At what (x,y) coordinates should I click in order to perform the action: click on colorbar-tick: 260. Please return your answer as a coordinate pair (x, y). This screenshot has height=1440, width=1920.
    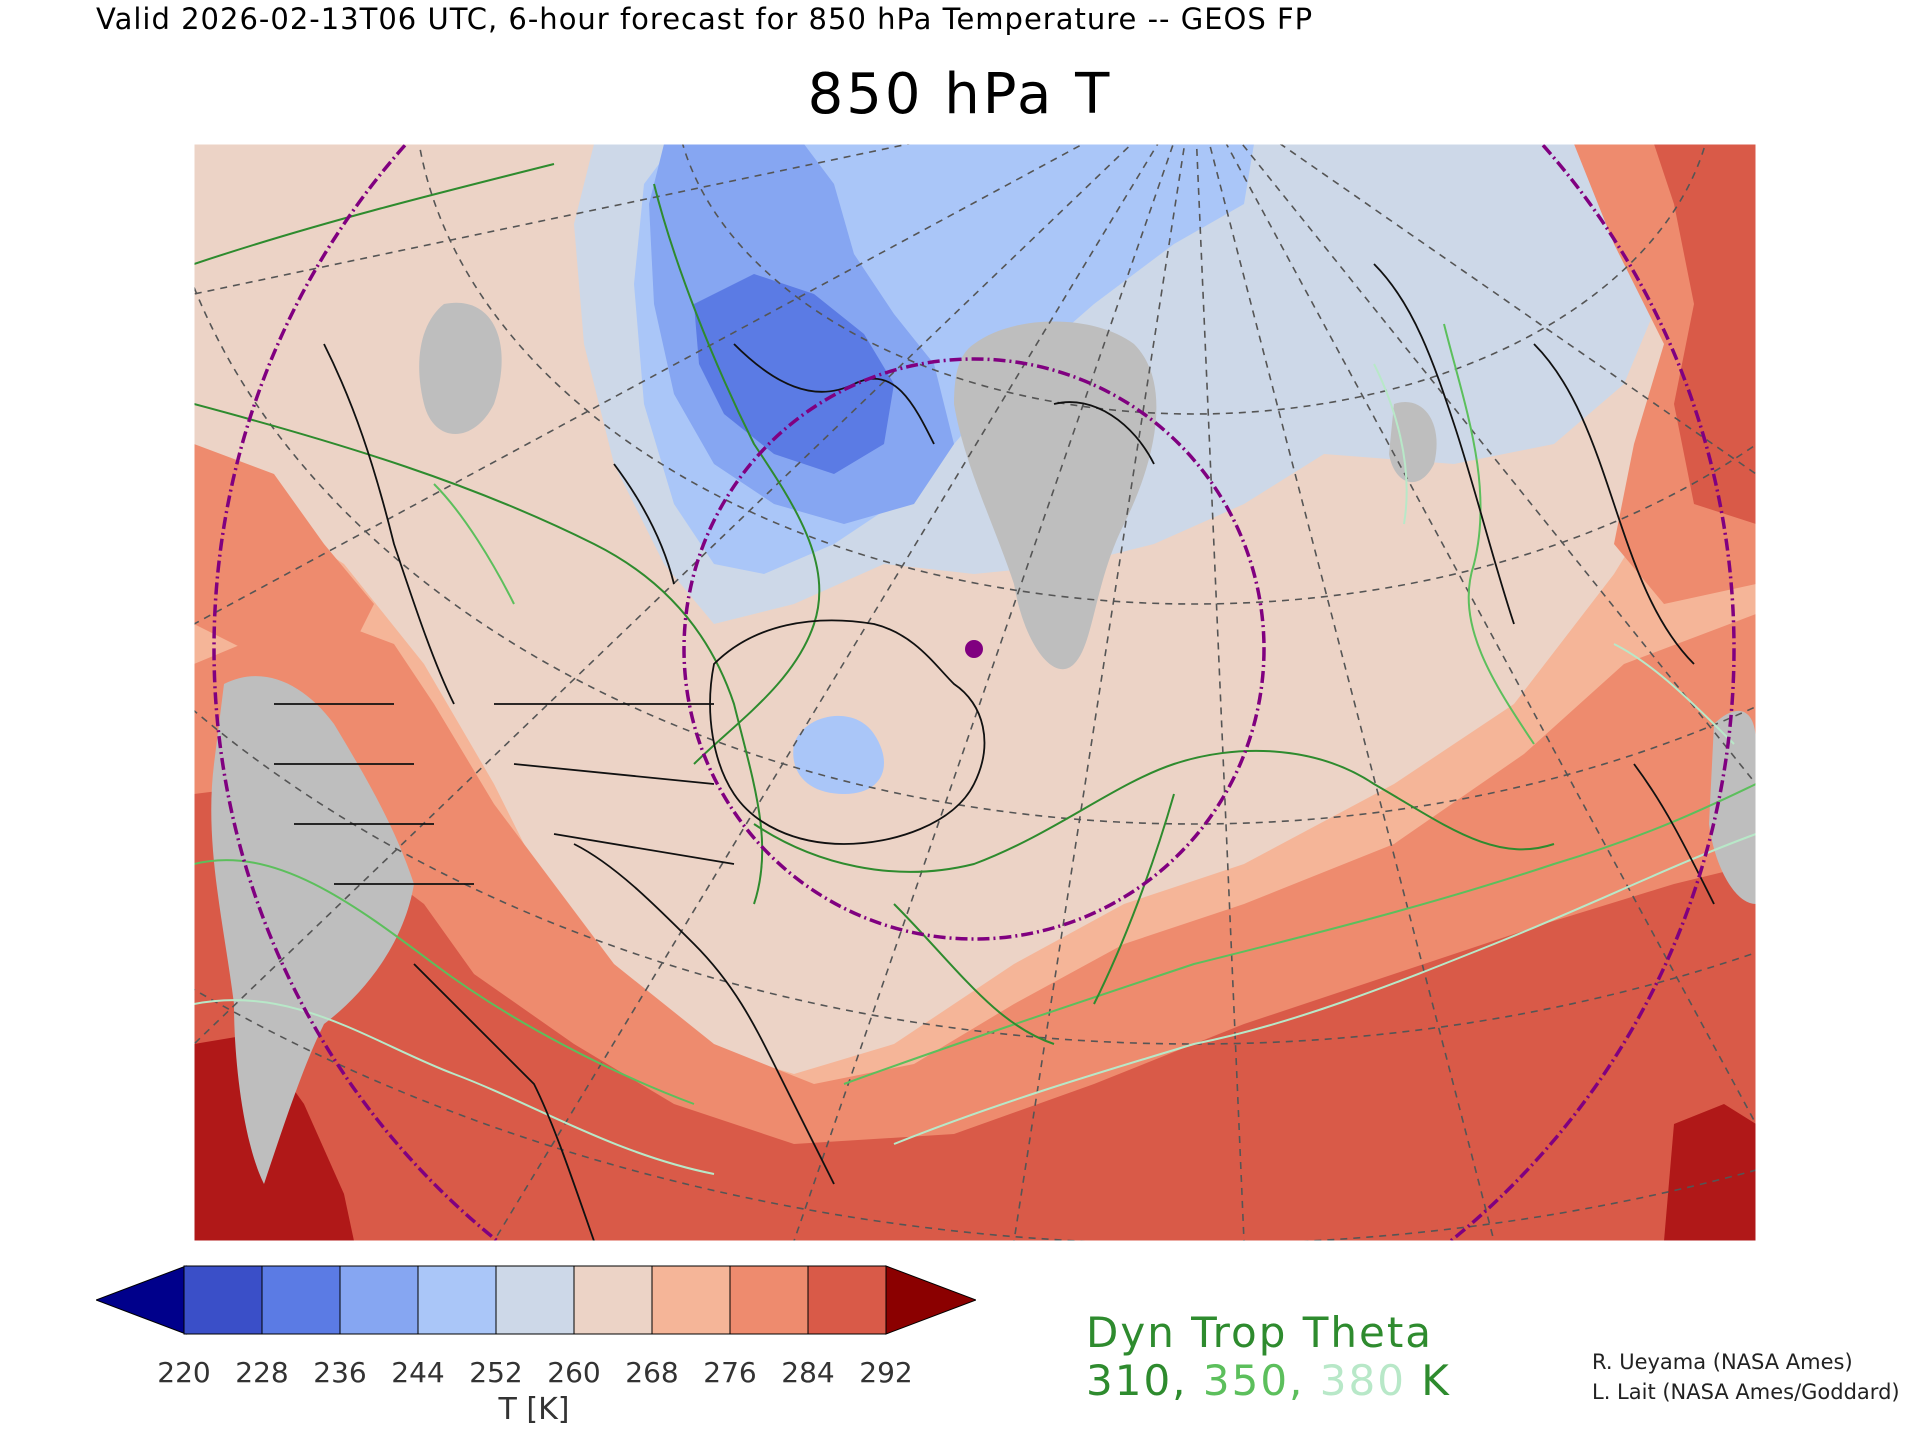
    Looking at the image, I should click on (574, 1372).